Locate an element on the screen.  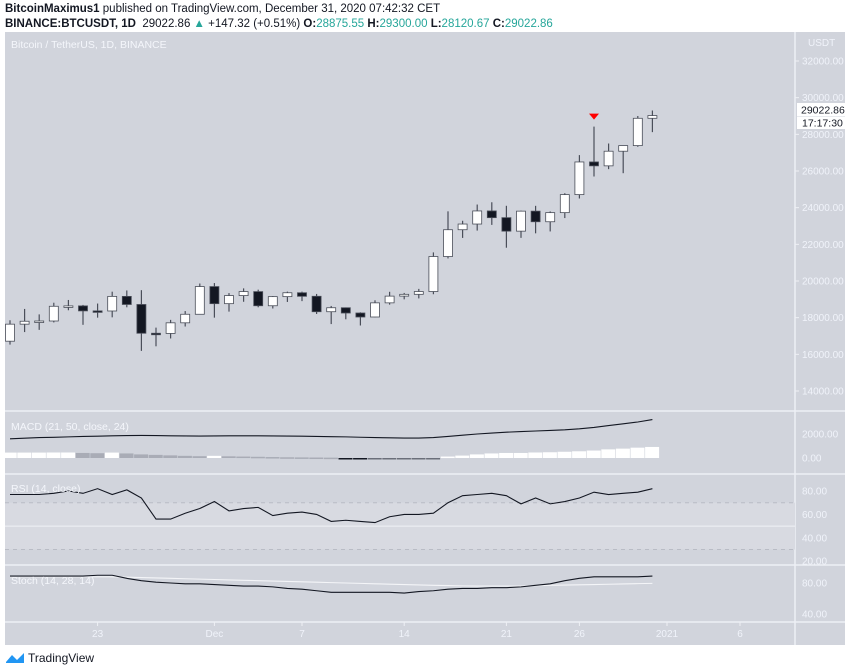
close-value: 29022.86 is located at coordinates (528, 24).